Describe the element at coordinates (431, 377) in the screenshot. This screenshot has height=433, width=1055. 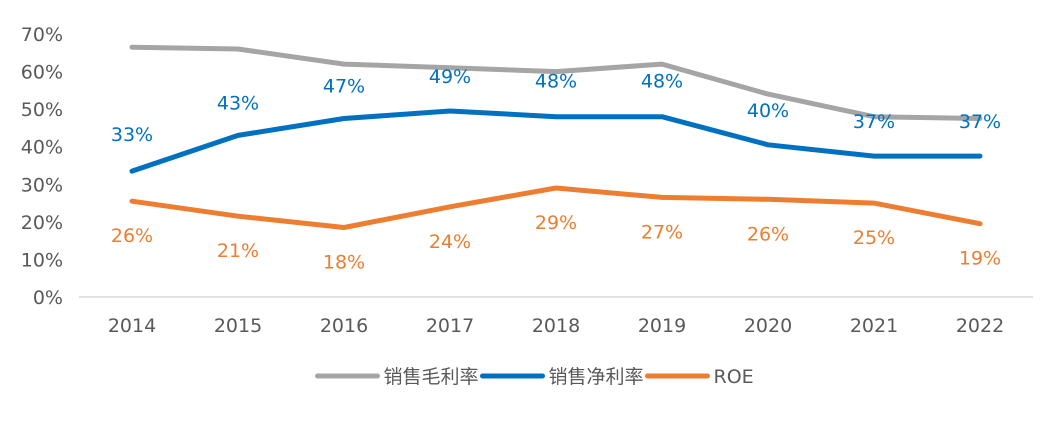
I see `legend-label: 销售毛利率` at that location.